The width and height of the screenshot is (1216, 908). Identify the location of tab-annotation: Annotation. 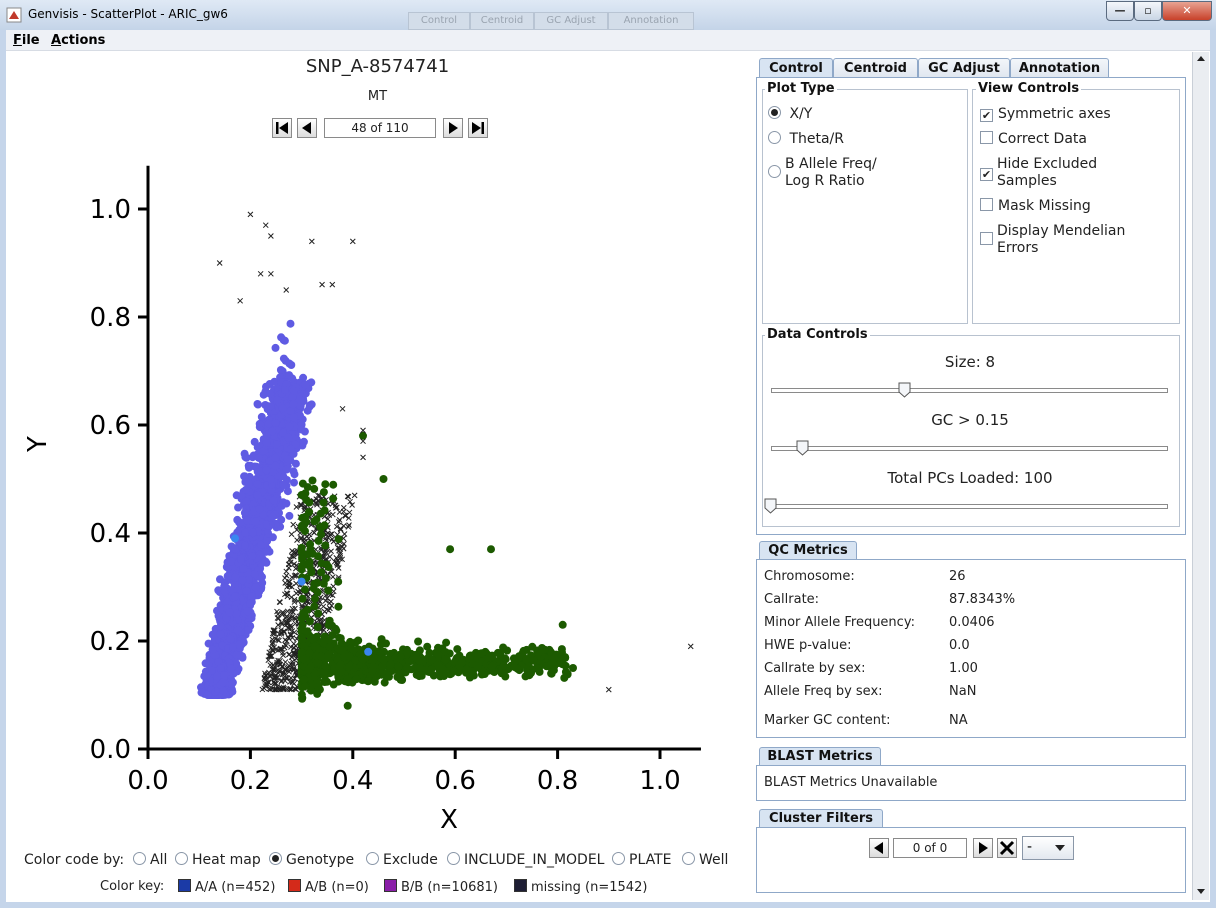
(1059, 68).